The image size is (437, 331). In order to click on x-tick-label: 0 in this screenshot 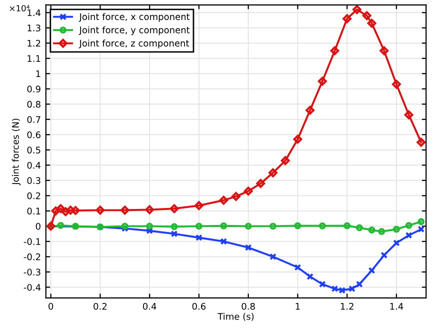, I will do `click(51, 306)`.